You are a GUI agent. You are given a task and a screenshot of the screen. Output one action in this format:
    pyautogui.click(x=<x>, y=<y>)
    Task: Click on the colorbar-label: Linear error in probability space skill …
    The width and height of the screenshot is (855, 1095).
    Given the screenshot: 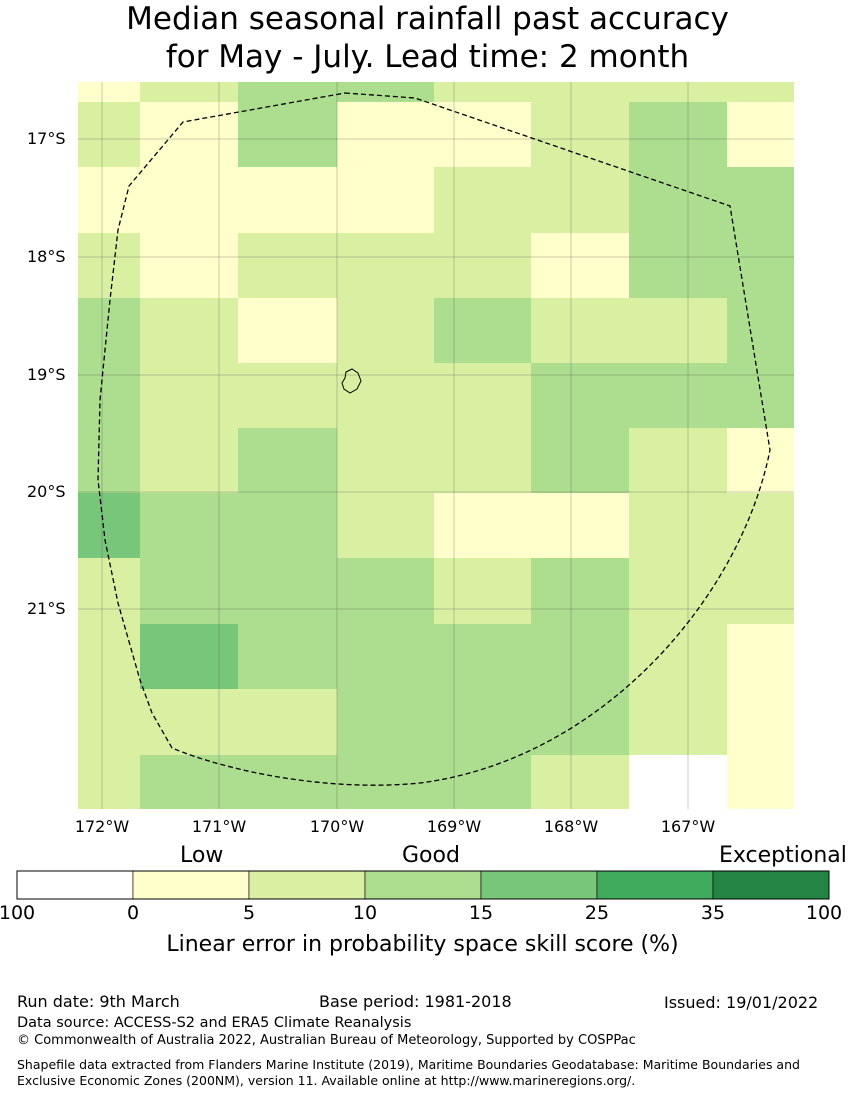 What is the action you would take?
    pyautogui.click(x=422, y=944)
    